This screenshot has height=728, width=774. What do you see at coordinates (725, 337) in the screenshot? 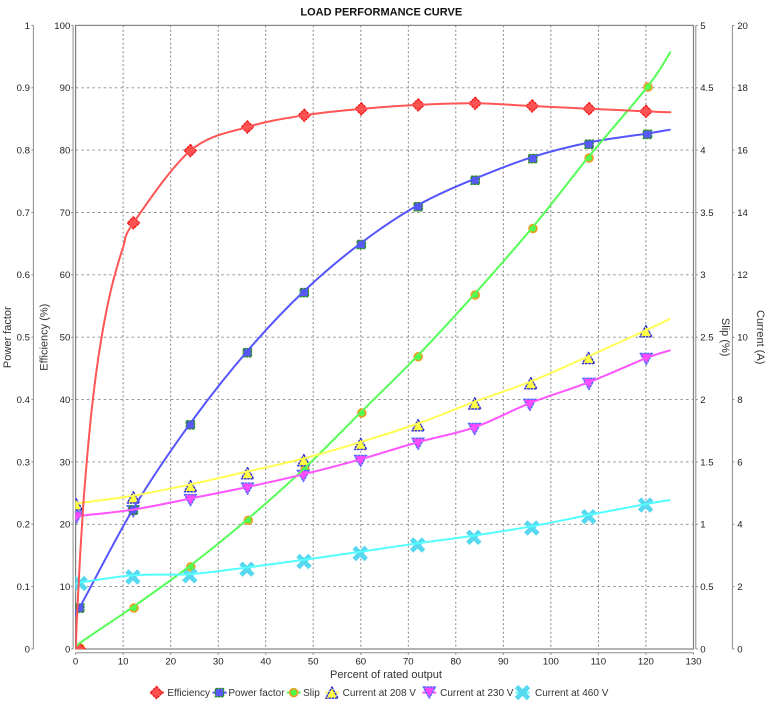
I see `svg-text: Slip (%)` at bounding box center [725, 337].